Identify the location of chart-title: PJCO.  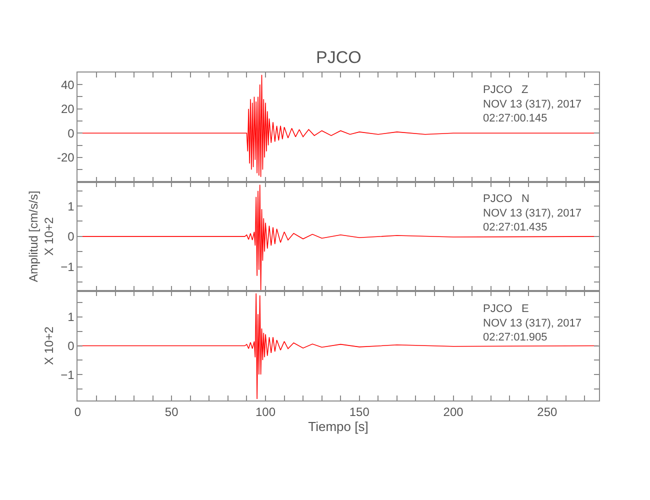
(339, 57).